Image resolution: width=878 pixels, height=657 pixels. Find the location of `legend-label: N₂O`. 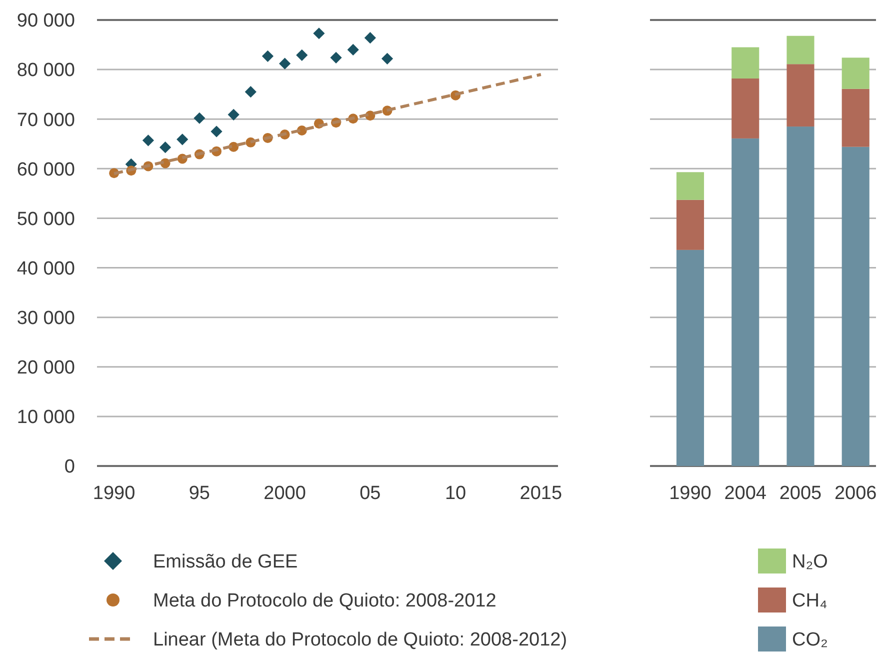

legend-label: N₂O is located at coordinates (810, 562).